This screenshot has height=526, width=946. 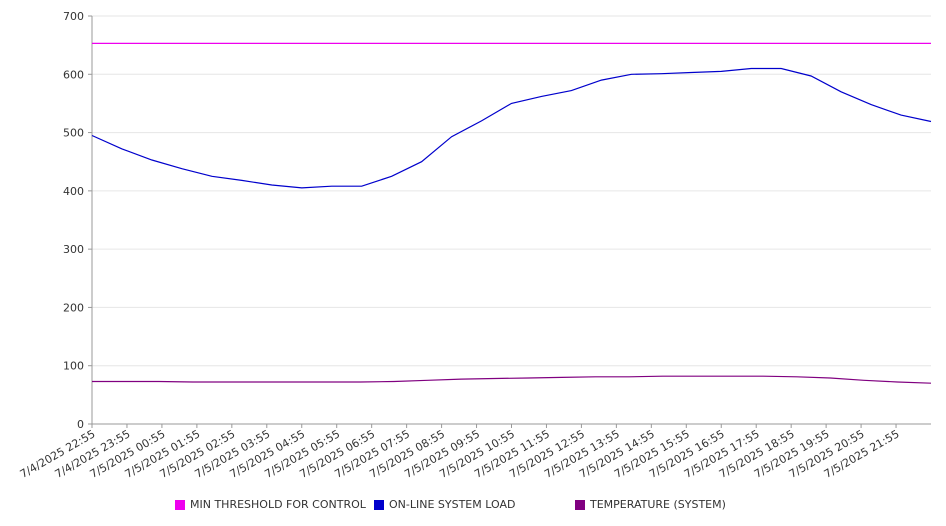 What do you see at coordinates (73, 133) in the screenshot?
I see `y-tick-label: 500` at bounding box center [73, 133].